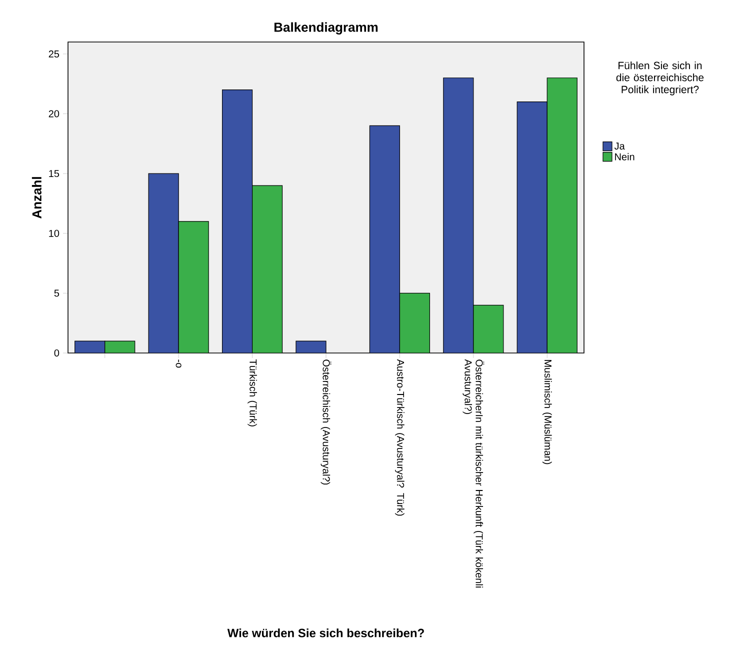  I want to click on y-tick-label: 5, so click(57, 293).